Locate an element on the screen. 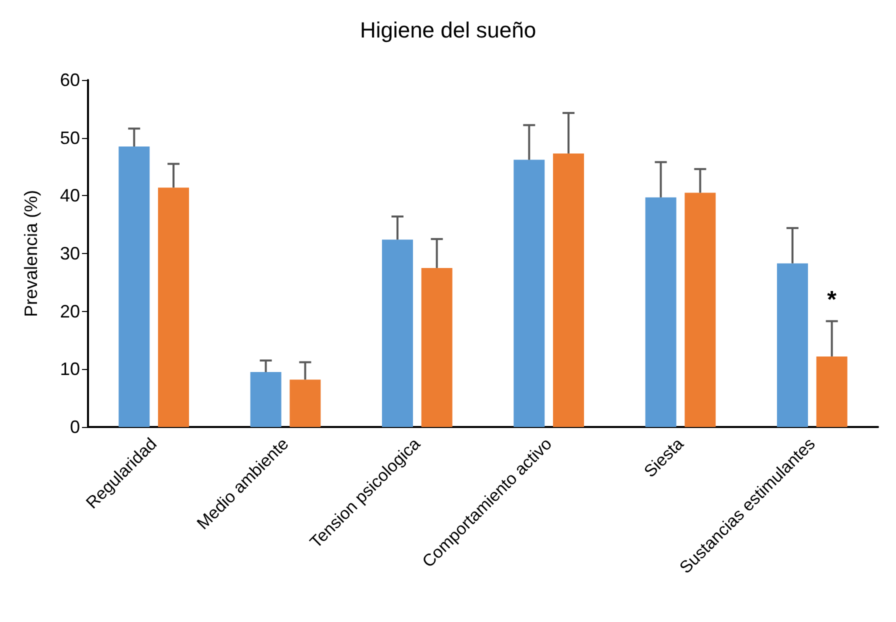  y-tick-label: 20 is located at coordinates (70, 311).